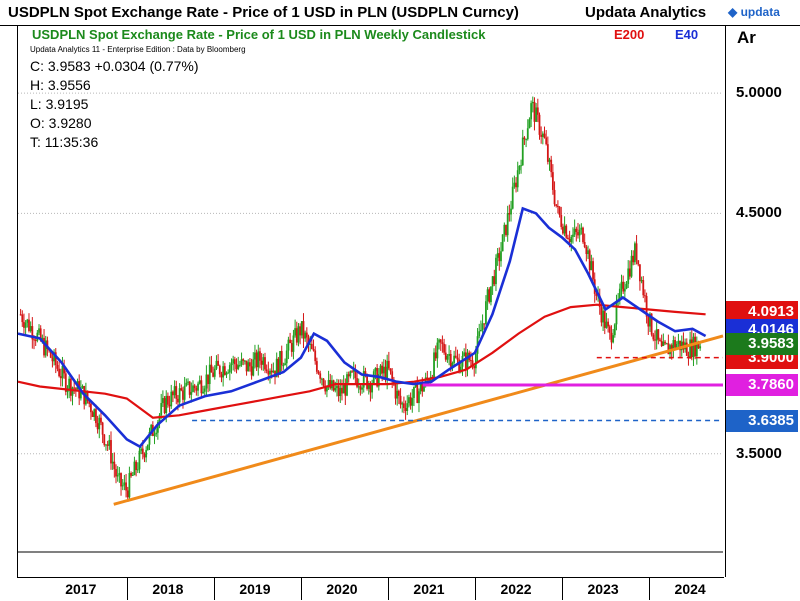 The width and height of the screenshot is (800, 601). I want to click on x-tick-label: 2020, so click(342, 589).